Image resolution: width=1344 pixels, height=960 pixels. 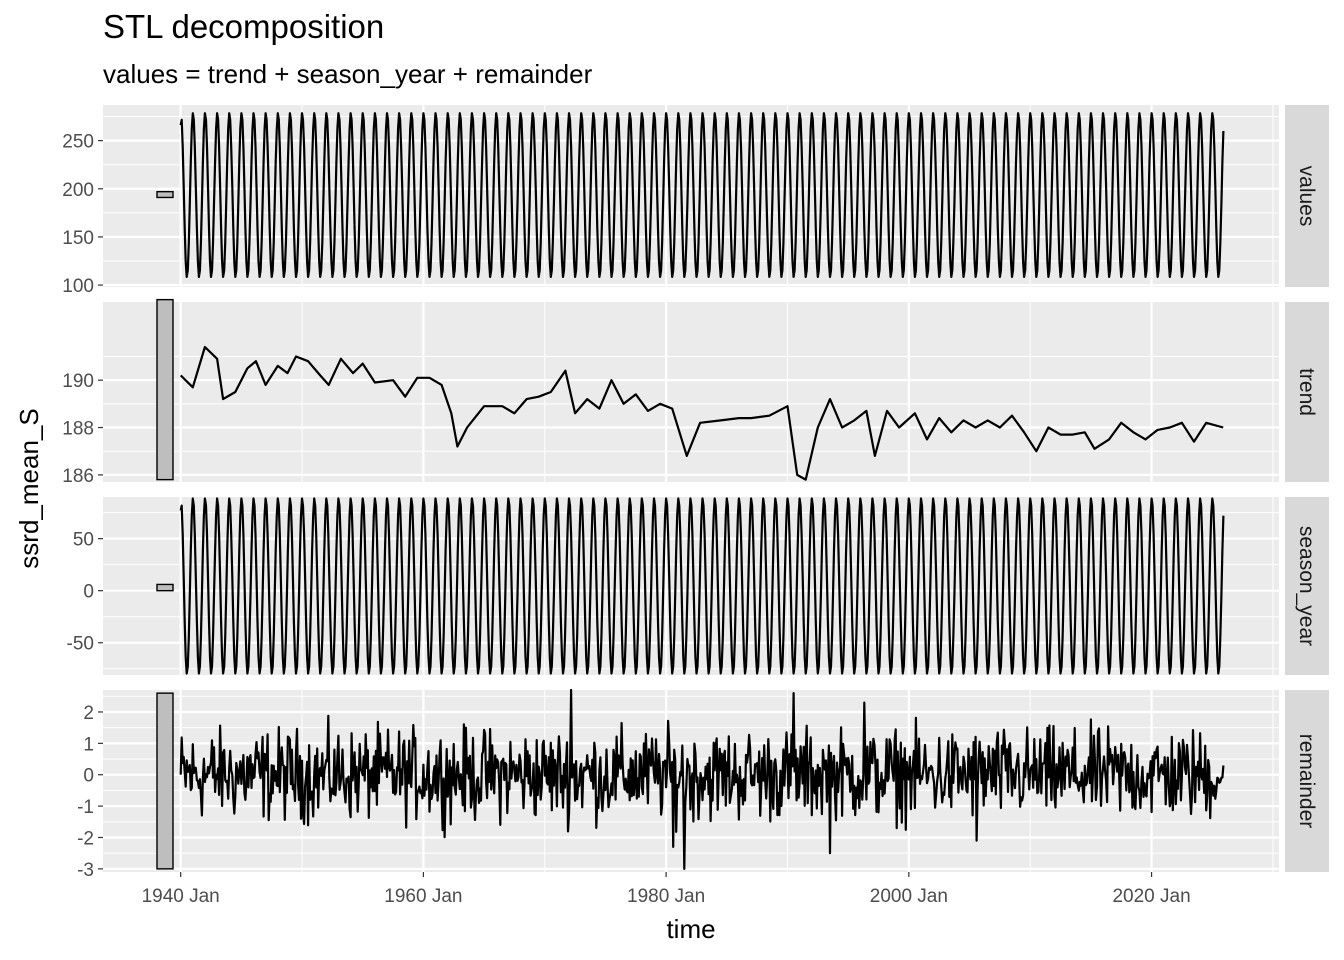 I want to click on y-tick-label: -1, so click(x=85, y=807).